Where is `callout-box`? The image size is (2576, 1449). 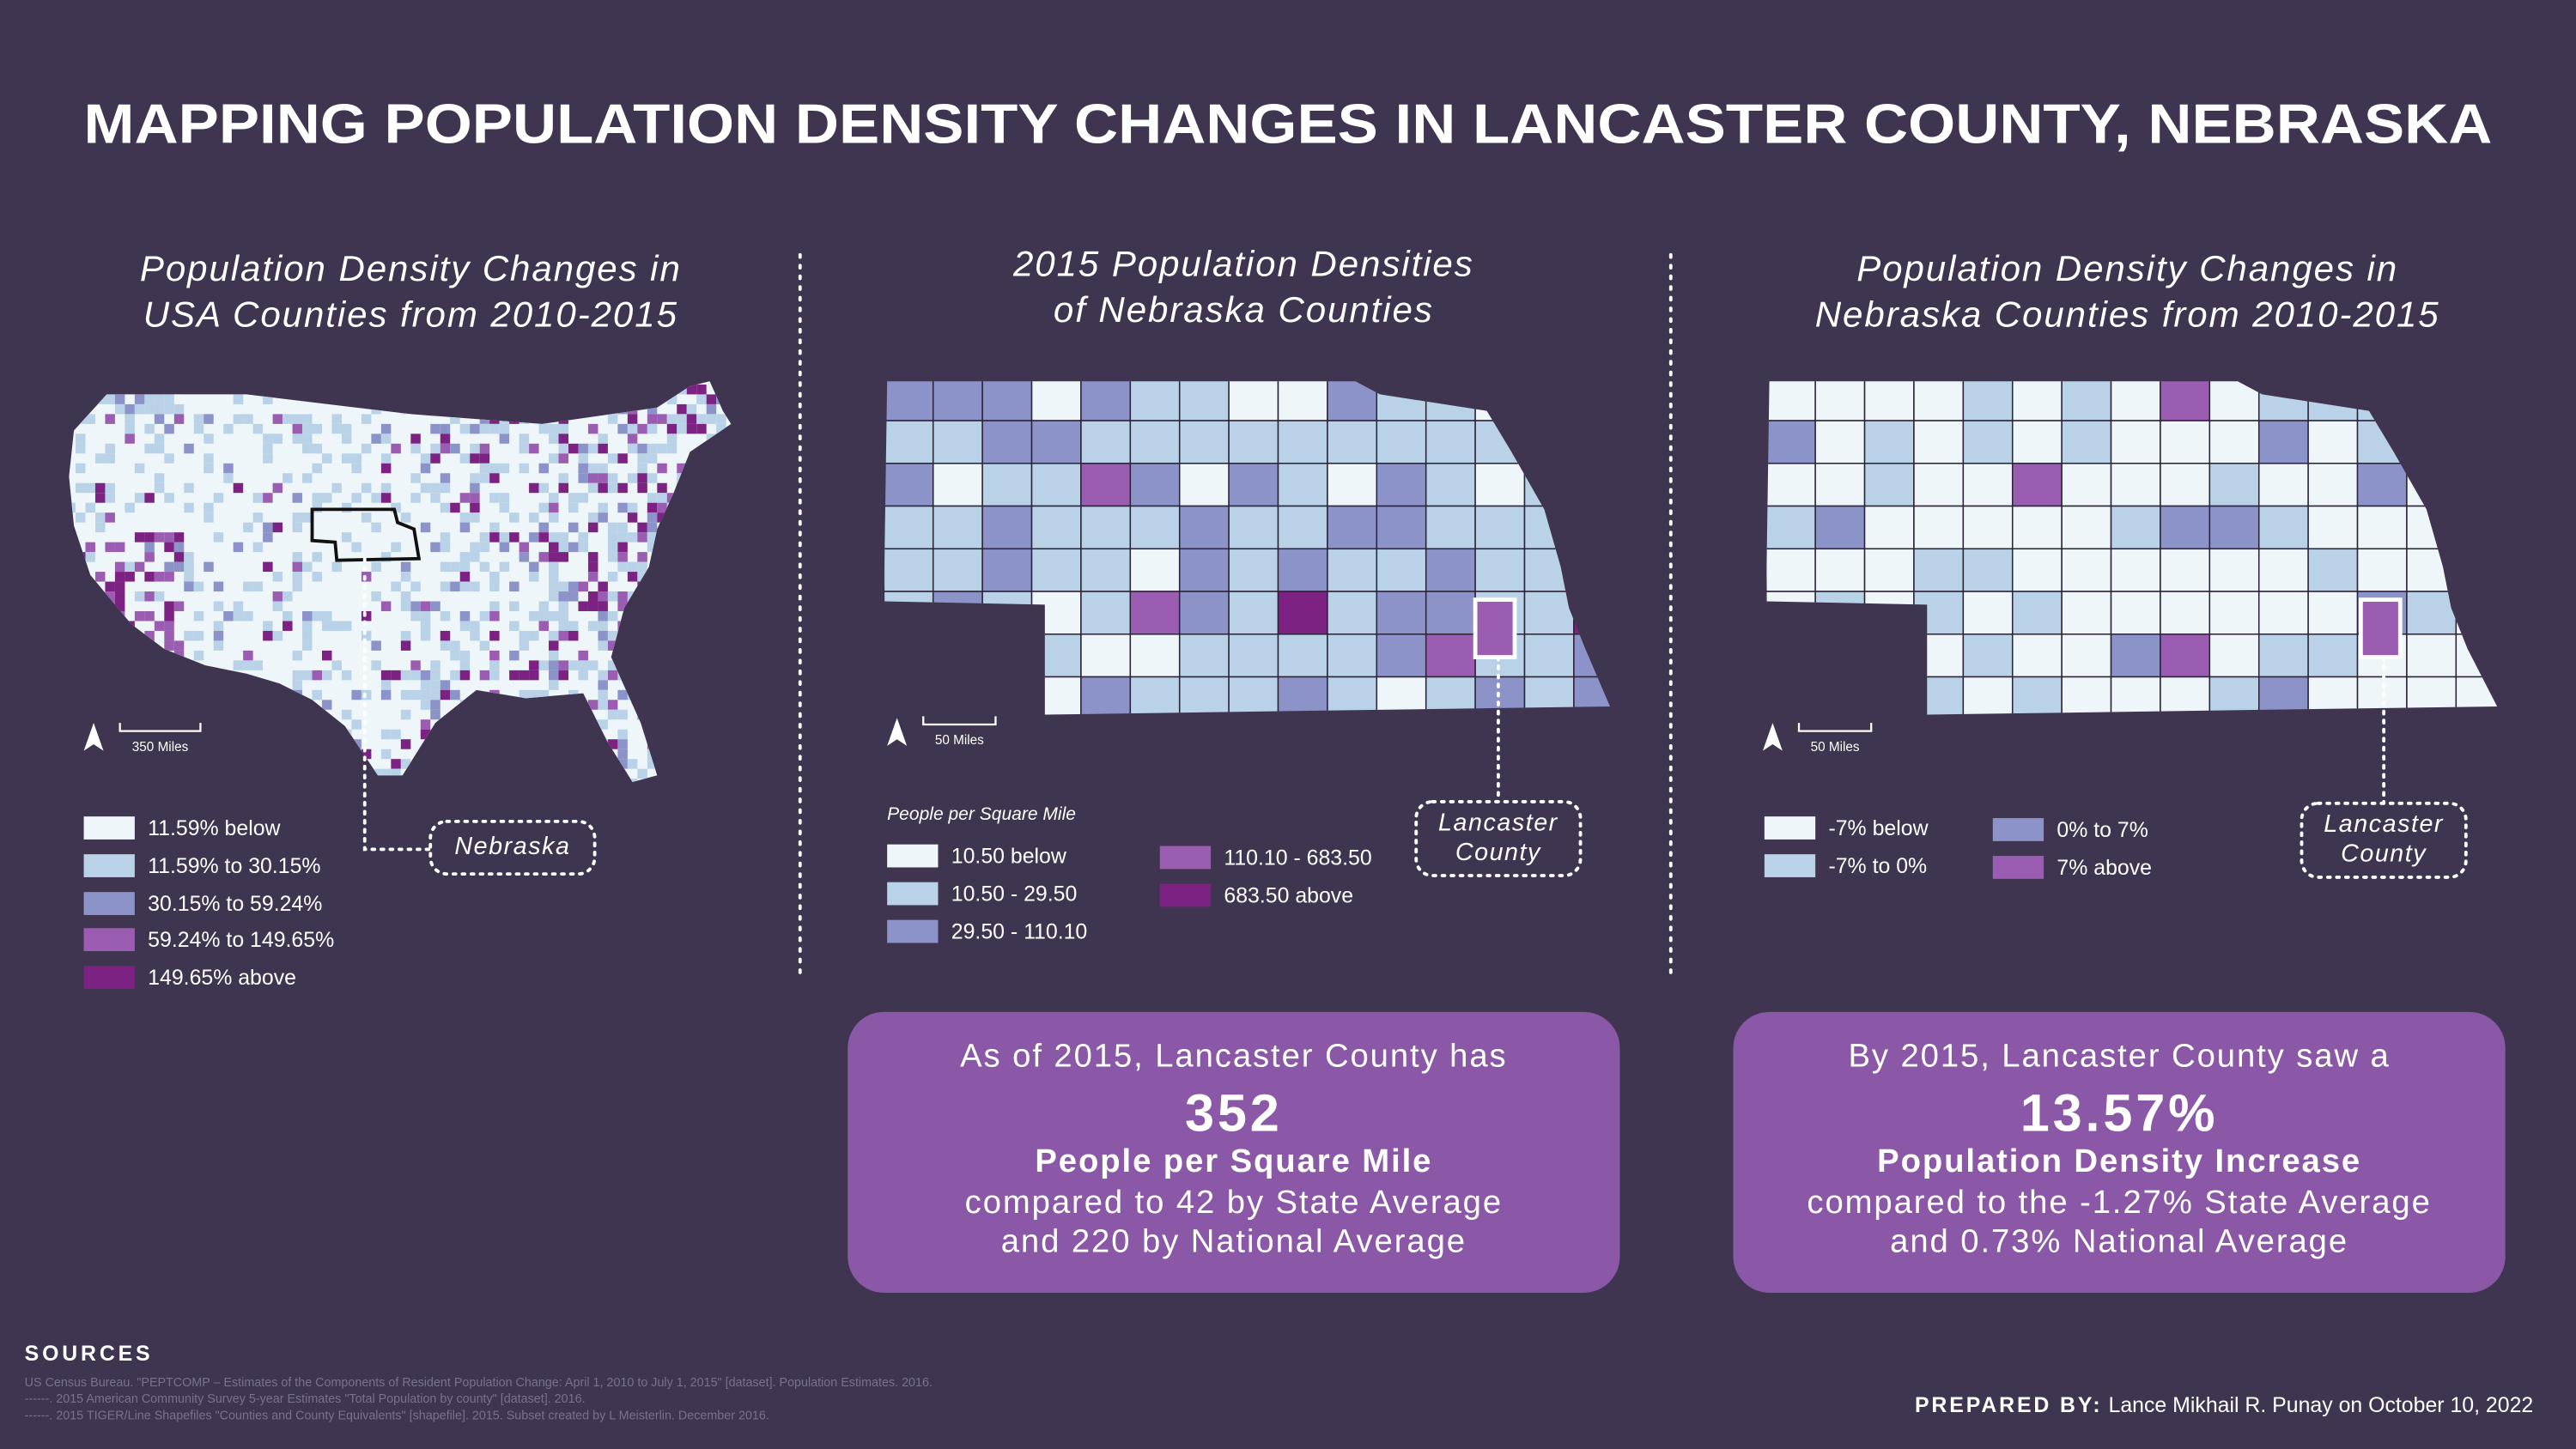
callout-box is located at coordinates (512, 847).